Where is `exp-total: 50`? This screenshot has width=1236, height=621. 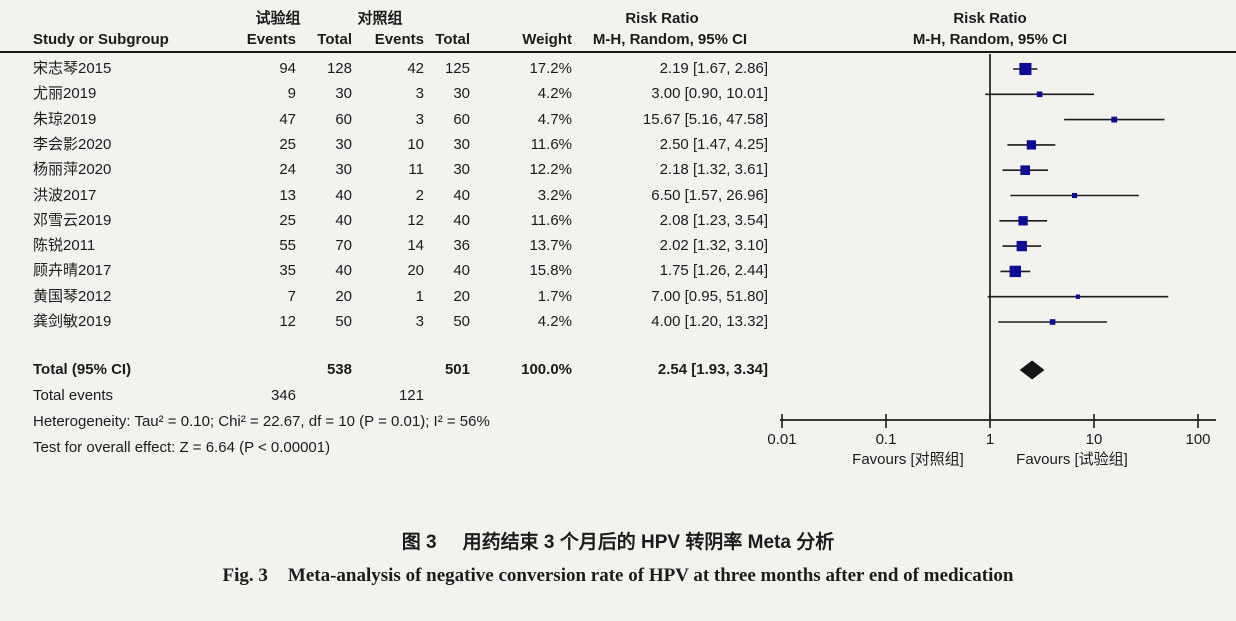
exp-total: 50 is located at coordinates (343, 321).